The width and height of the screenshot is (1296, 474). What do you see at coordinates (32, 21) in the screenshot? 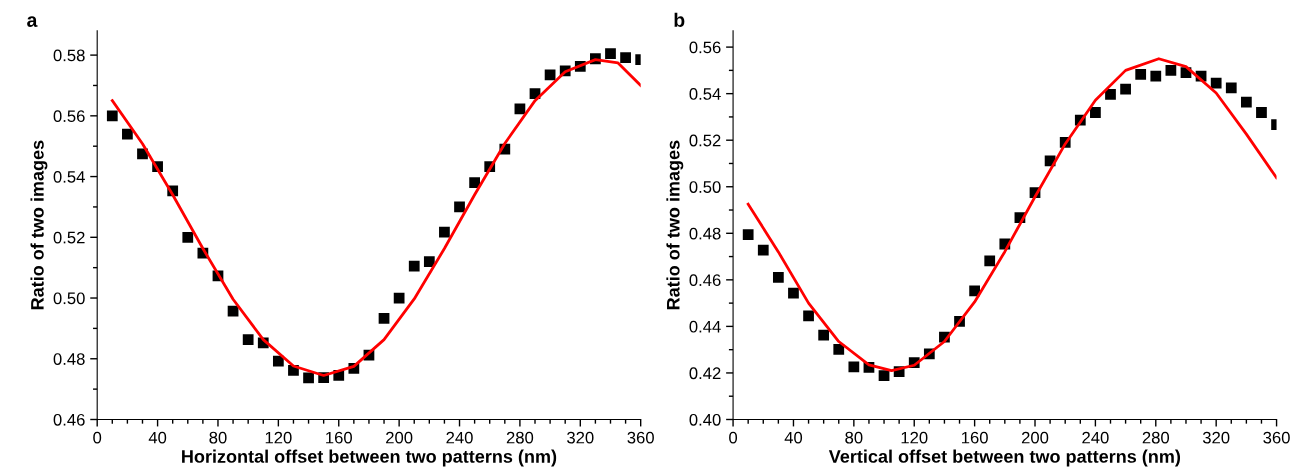
I see `chart-title: a` at bounding box center [32, 21].